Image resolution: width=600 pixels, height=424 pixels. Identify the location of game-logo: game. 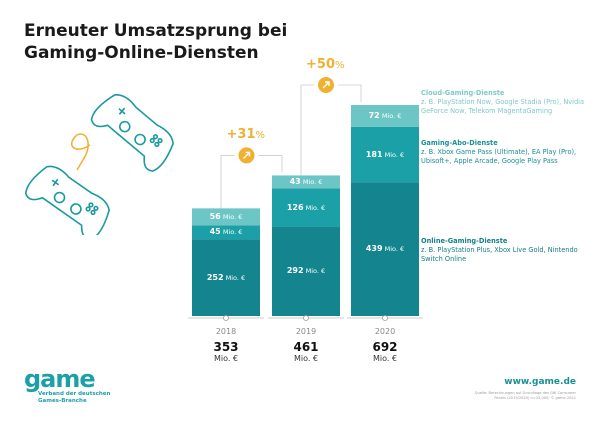
(60, 379).